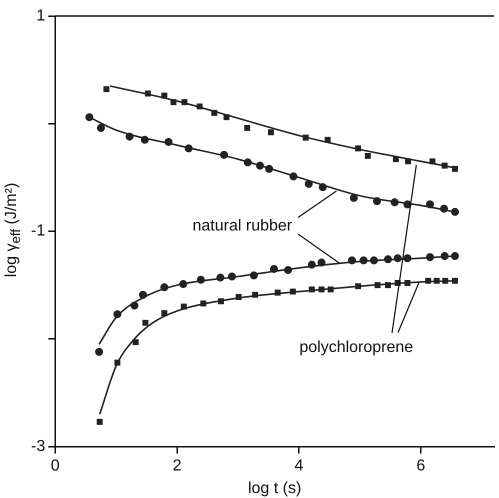 The width and height of the screenshot is (499, 498). What do you see at coordinates (177, 466) in the screenshot?
I see `x-tick-label: 2` at bounding box center [177, 466].